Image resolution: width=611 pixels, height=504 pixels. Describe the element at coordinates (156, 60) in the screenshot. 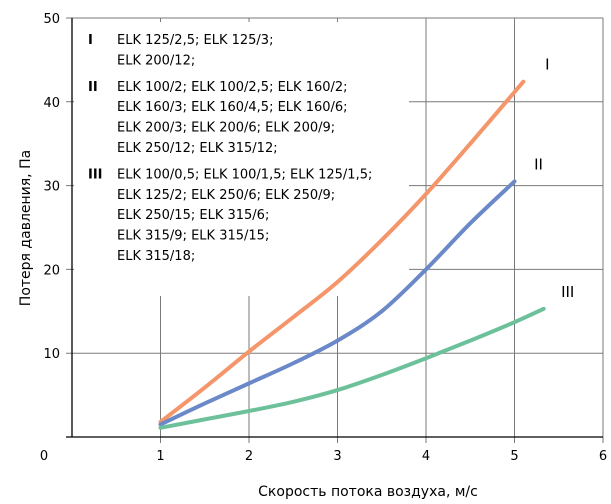

I see `legend-entry-text: ELK 200/12;` at that location.